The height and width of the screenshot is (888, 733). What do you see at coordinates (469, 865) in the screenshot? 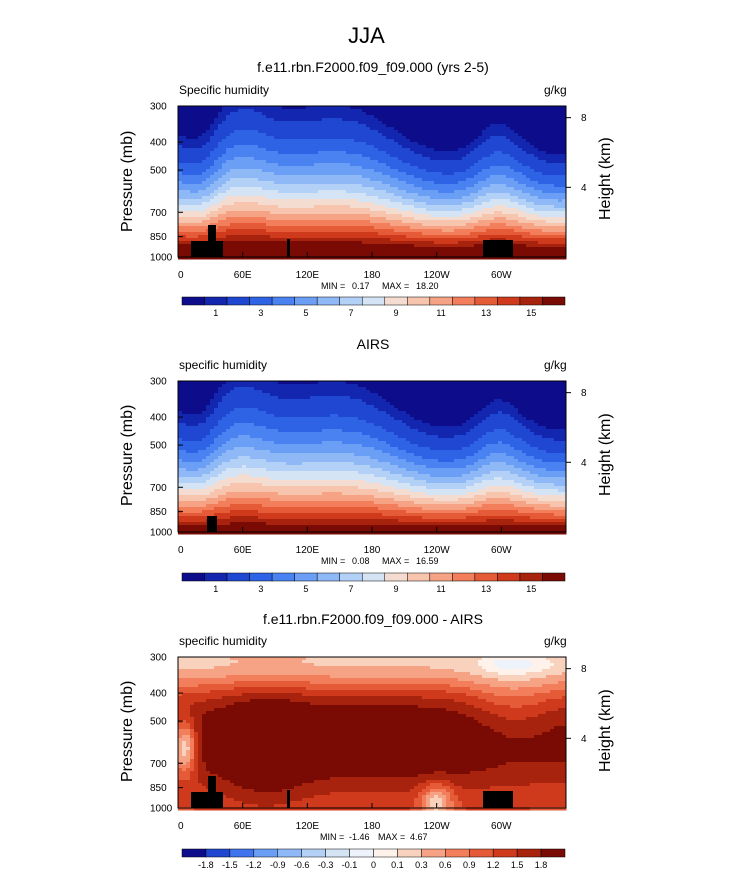
I see `colorbar-label: 0.9` at bounding box center [469, 865].